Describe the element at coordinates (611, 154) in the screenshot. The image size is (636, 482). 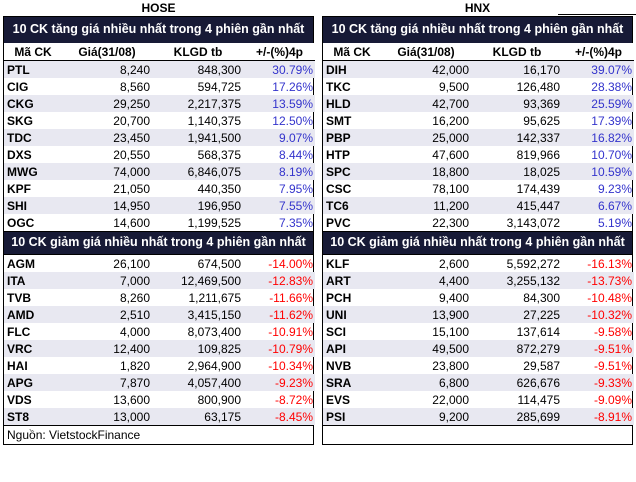
I see `pct-change: 10.70%` at that location.